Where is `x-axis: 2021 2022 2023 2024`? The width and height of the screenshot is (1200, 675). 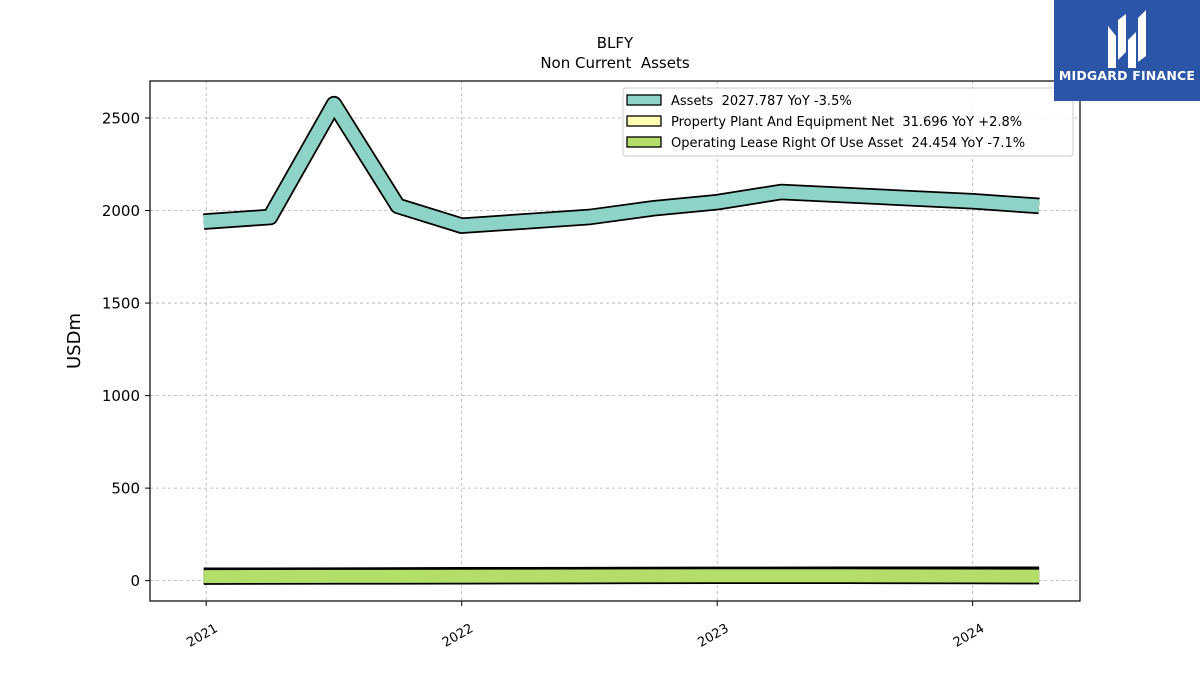 x-axis: 2021 2022 2023 2024 is located at coordinates (585, 626).